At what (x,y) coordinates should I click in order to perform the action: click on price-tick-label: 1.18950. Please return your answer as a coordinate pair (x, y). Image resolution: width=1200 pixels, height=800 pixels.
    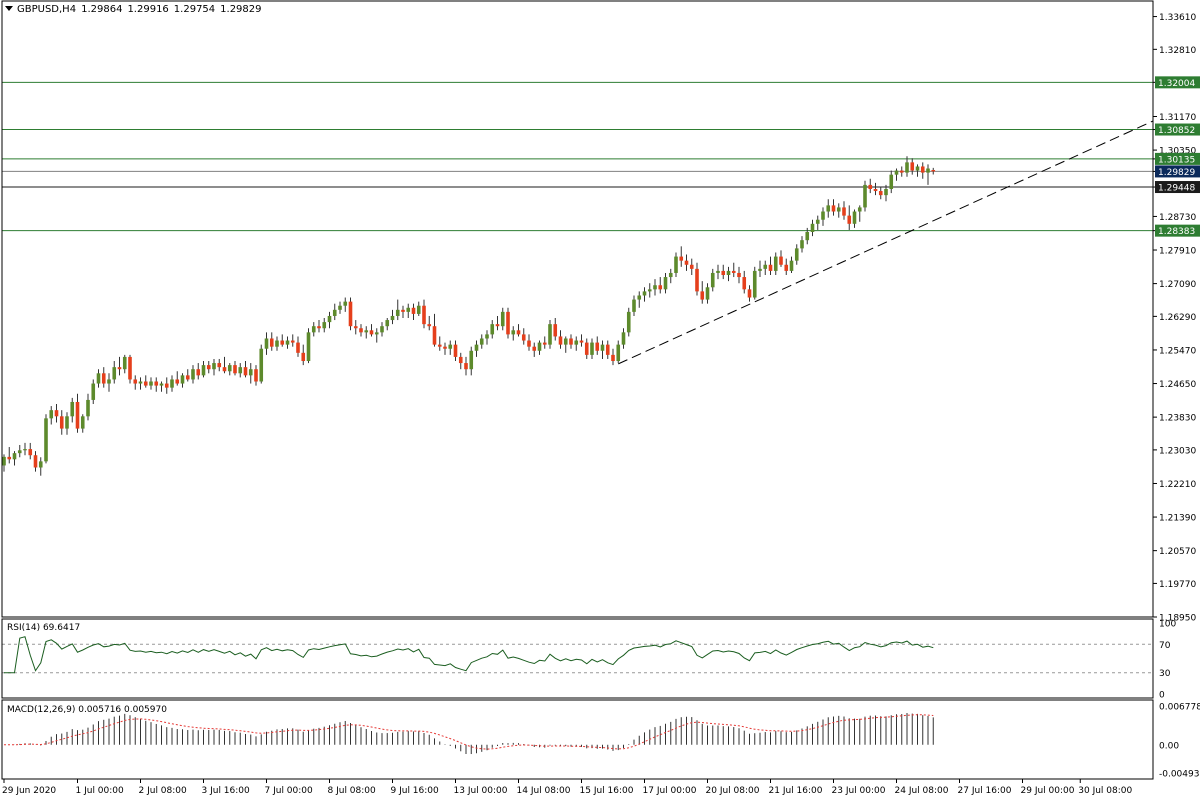
    Looking at the image, I should click on (1177, 619).